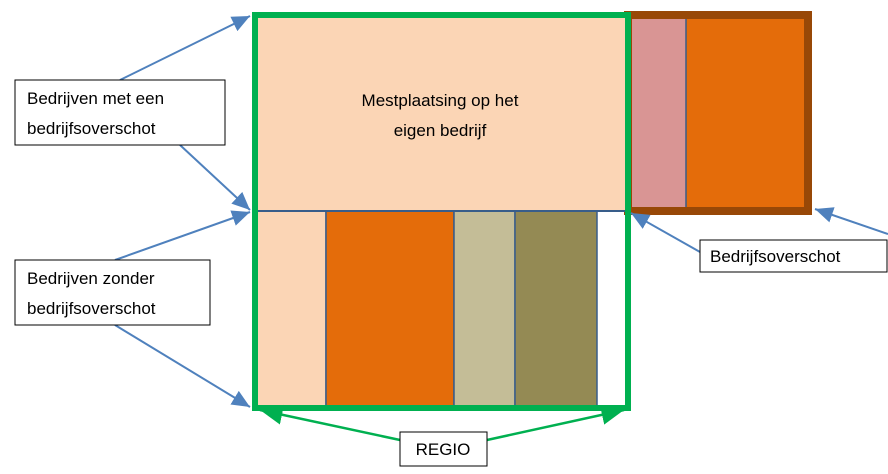 This screenshot has width=888, height=474. I want to click on region-arrows, so click(442, 423).